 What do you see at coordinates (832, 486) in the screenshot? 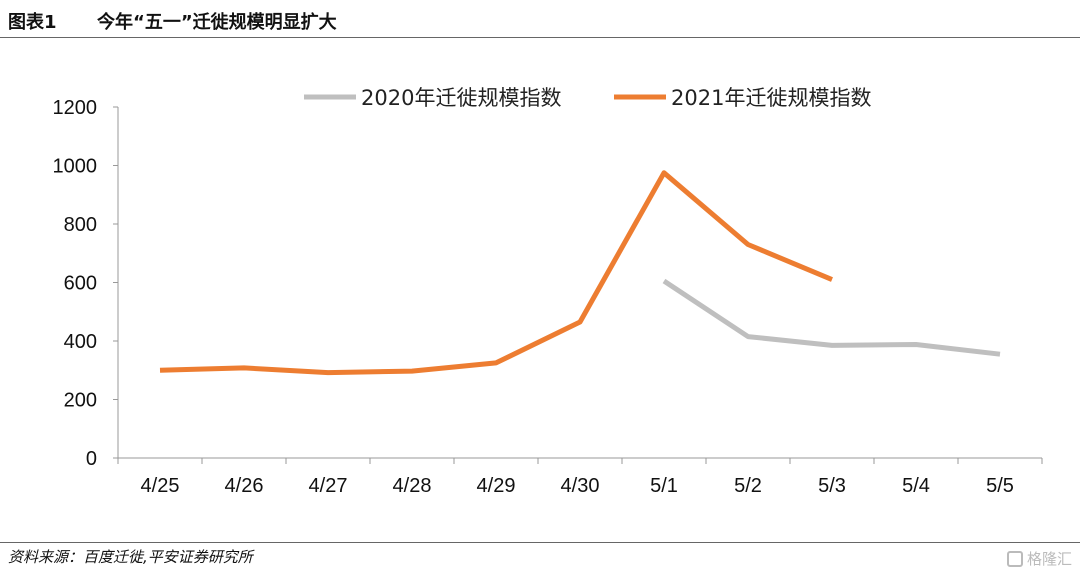
I see `x-tick-label: 5/3` at bounding box center [832, 486].